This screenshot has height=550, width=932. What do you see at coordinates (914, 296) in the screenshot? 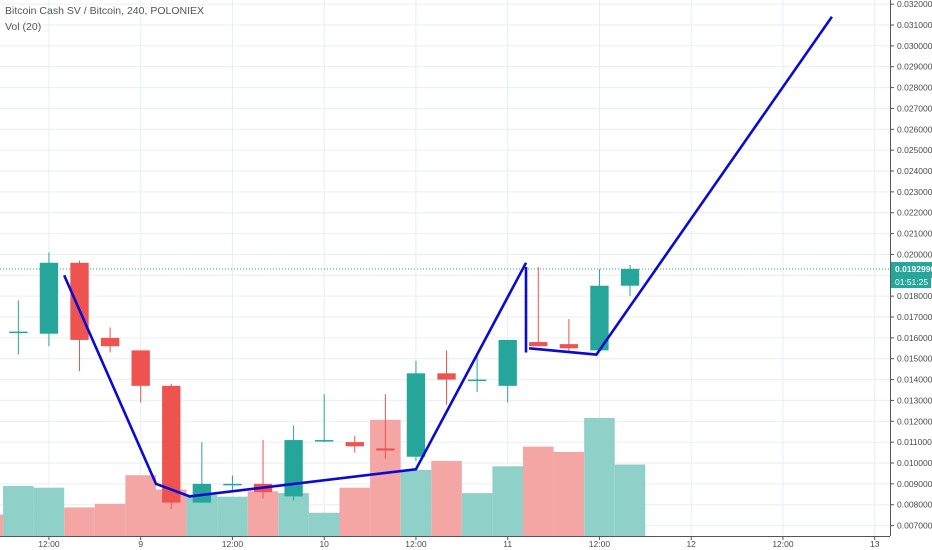
I see `y-axis-tick-label: 0.01800000` at bounding box center [914, 296].